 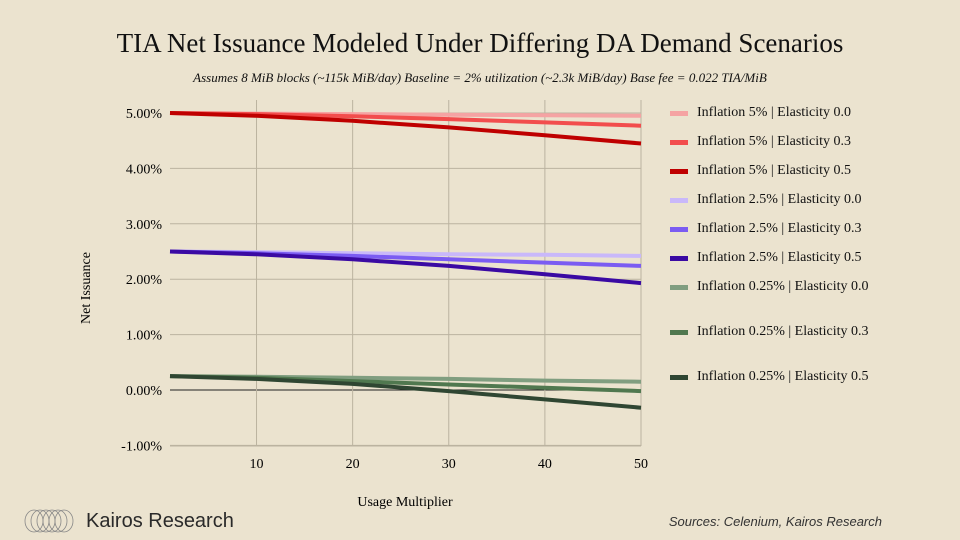 I want to click on legend-item: Inflation 2.5% | Elasticity 0.5, so click(x=773, y=257).